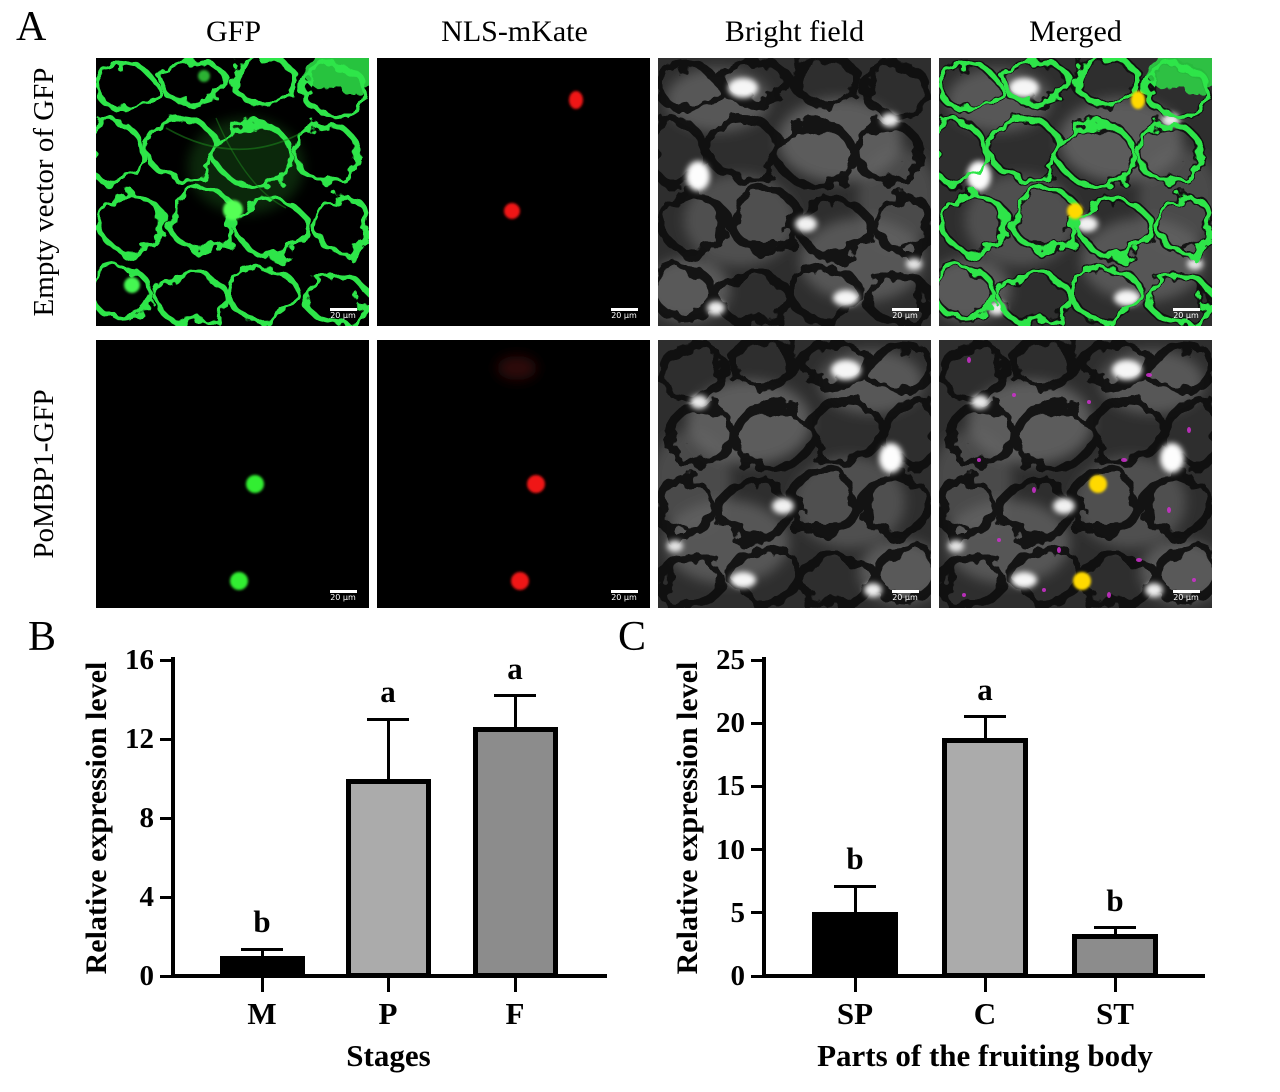  I want to click on y-tick-label-20: 20, so click(730, 723).